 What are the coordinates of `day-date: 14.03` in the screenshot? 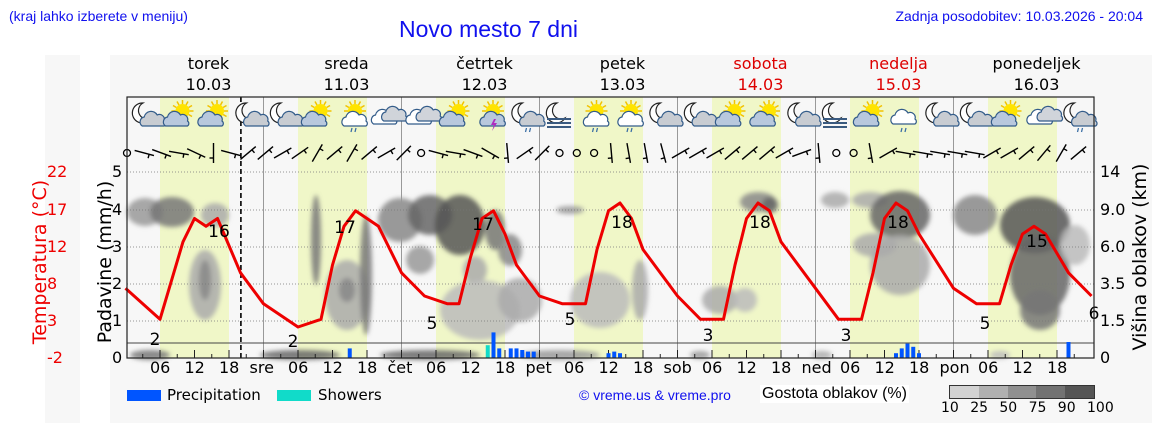 It's located at (760, 84).